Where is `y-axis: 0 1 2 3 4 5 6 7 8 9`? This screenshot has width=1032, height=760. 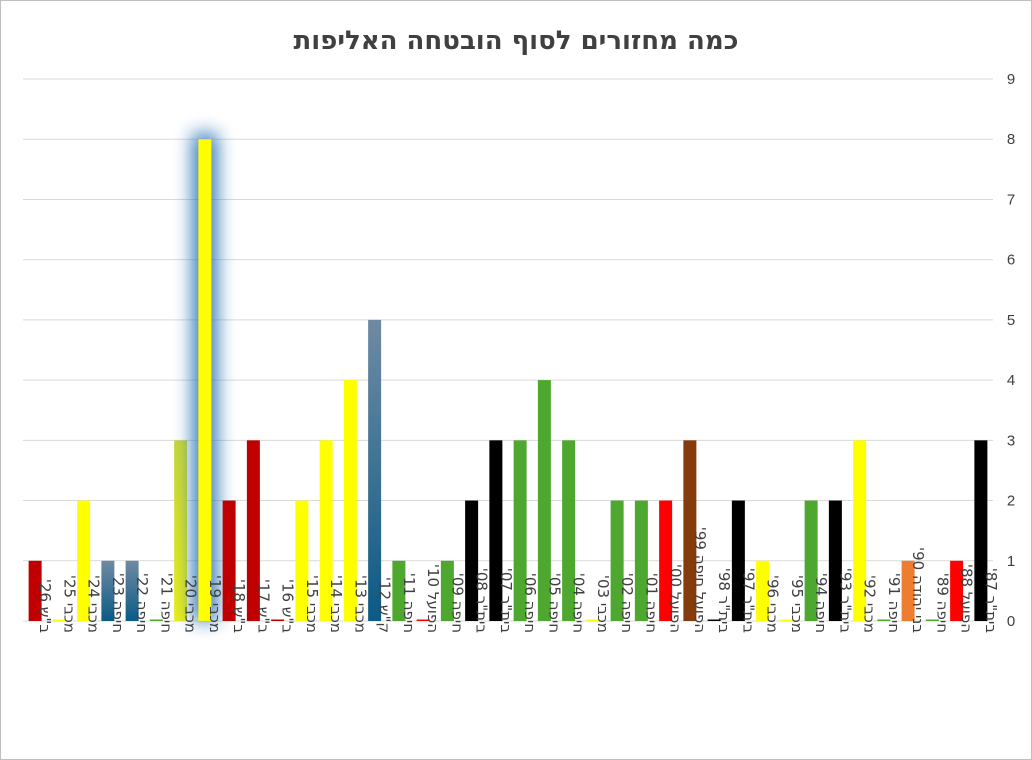 y-axis: 0 1 2 3 4 5 6 7 8 9 is located at coordinates (1011, 350).